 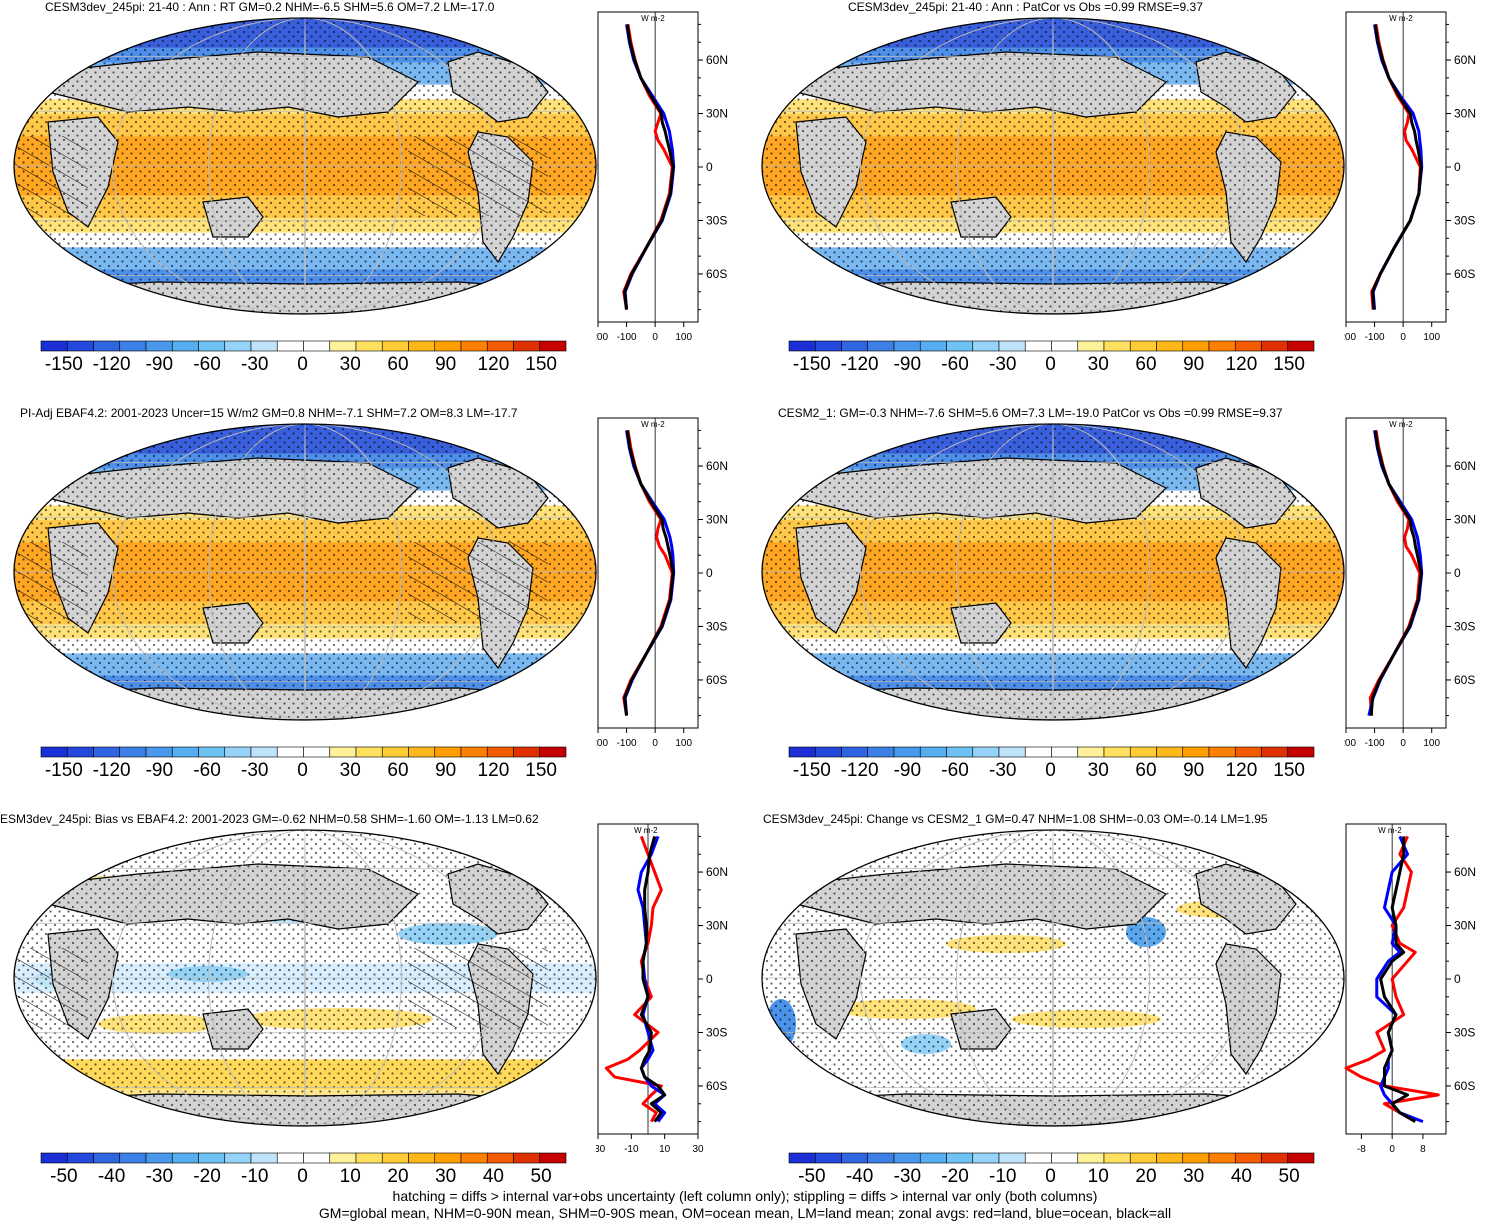 What do you see at coordinates (207, 1176) in the screenshot?
I see `colorbar-tick-label: -20` at bounding box center [207, 1176].